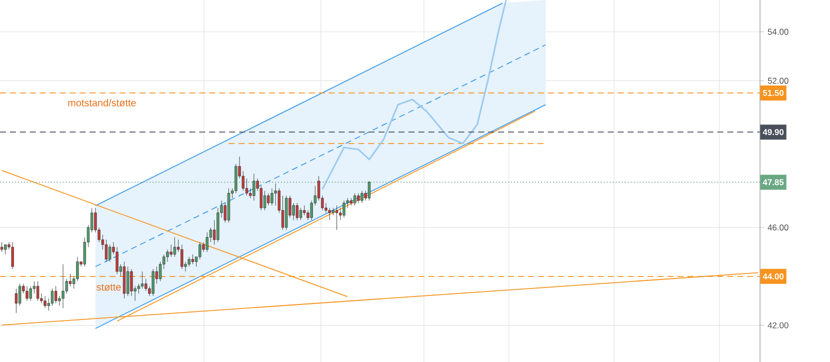 Image resolution: width=830 pixels, height=362 pixels. Describe the element at coordinates (773, 93) in the screenshot. I see `ref-line-label: 51.50` at that location.